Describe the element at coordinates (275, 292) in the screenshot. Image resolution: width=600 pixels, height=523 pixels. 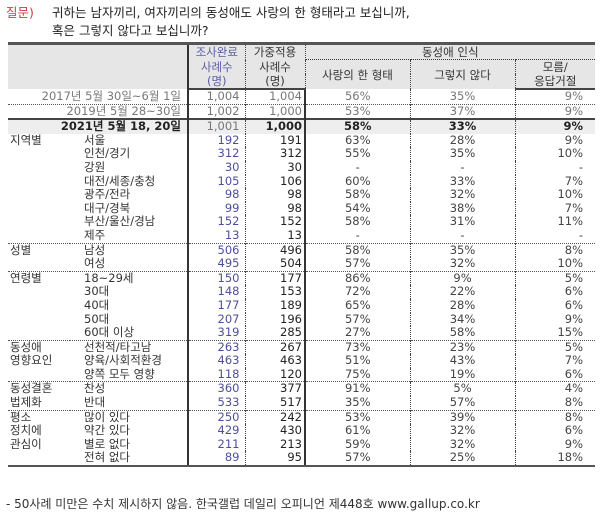
I see `weighted-count: 153` at that location.